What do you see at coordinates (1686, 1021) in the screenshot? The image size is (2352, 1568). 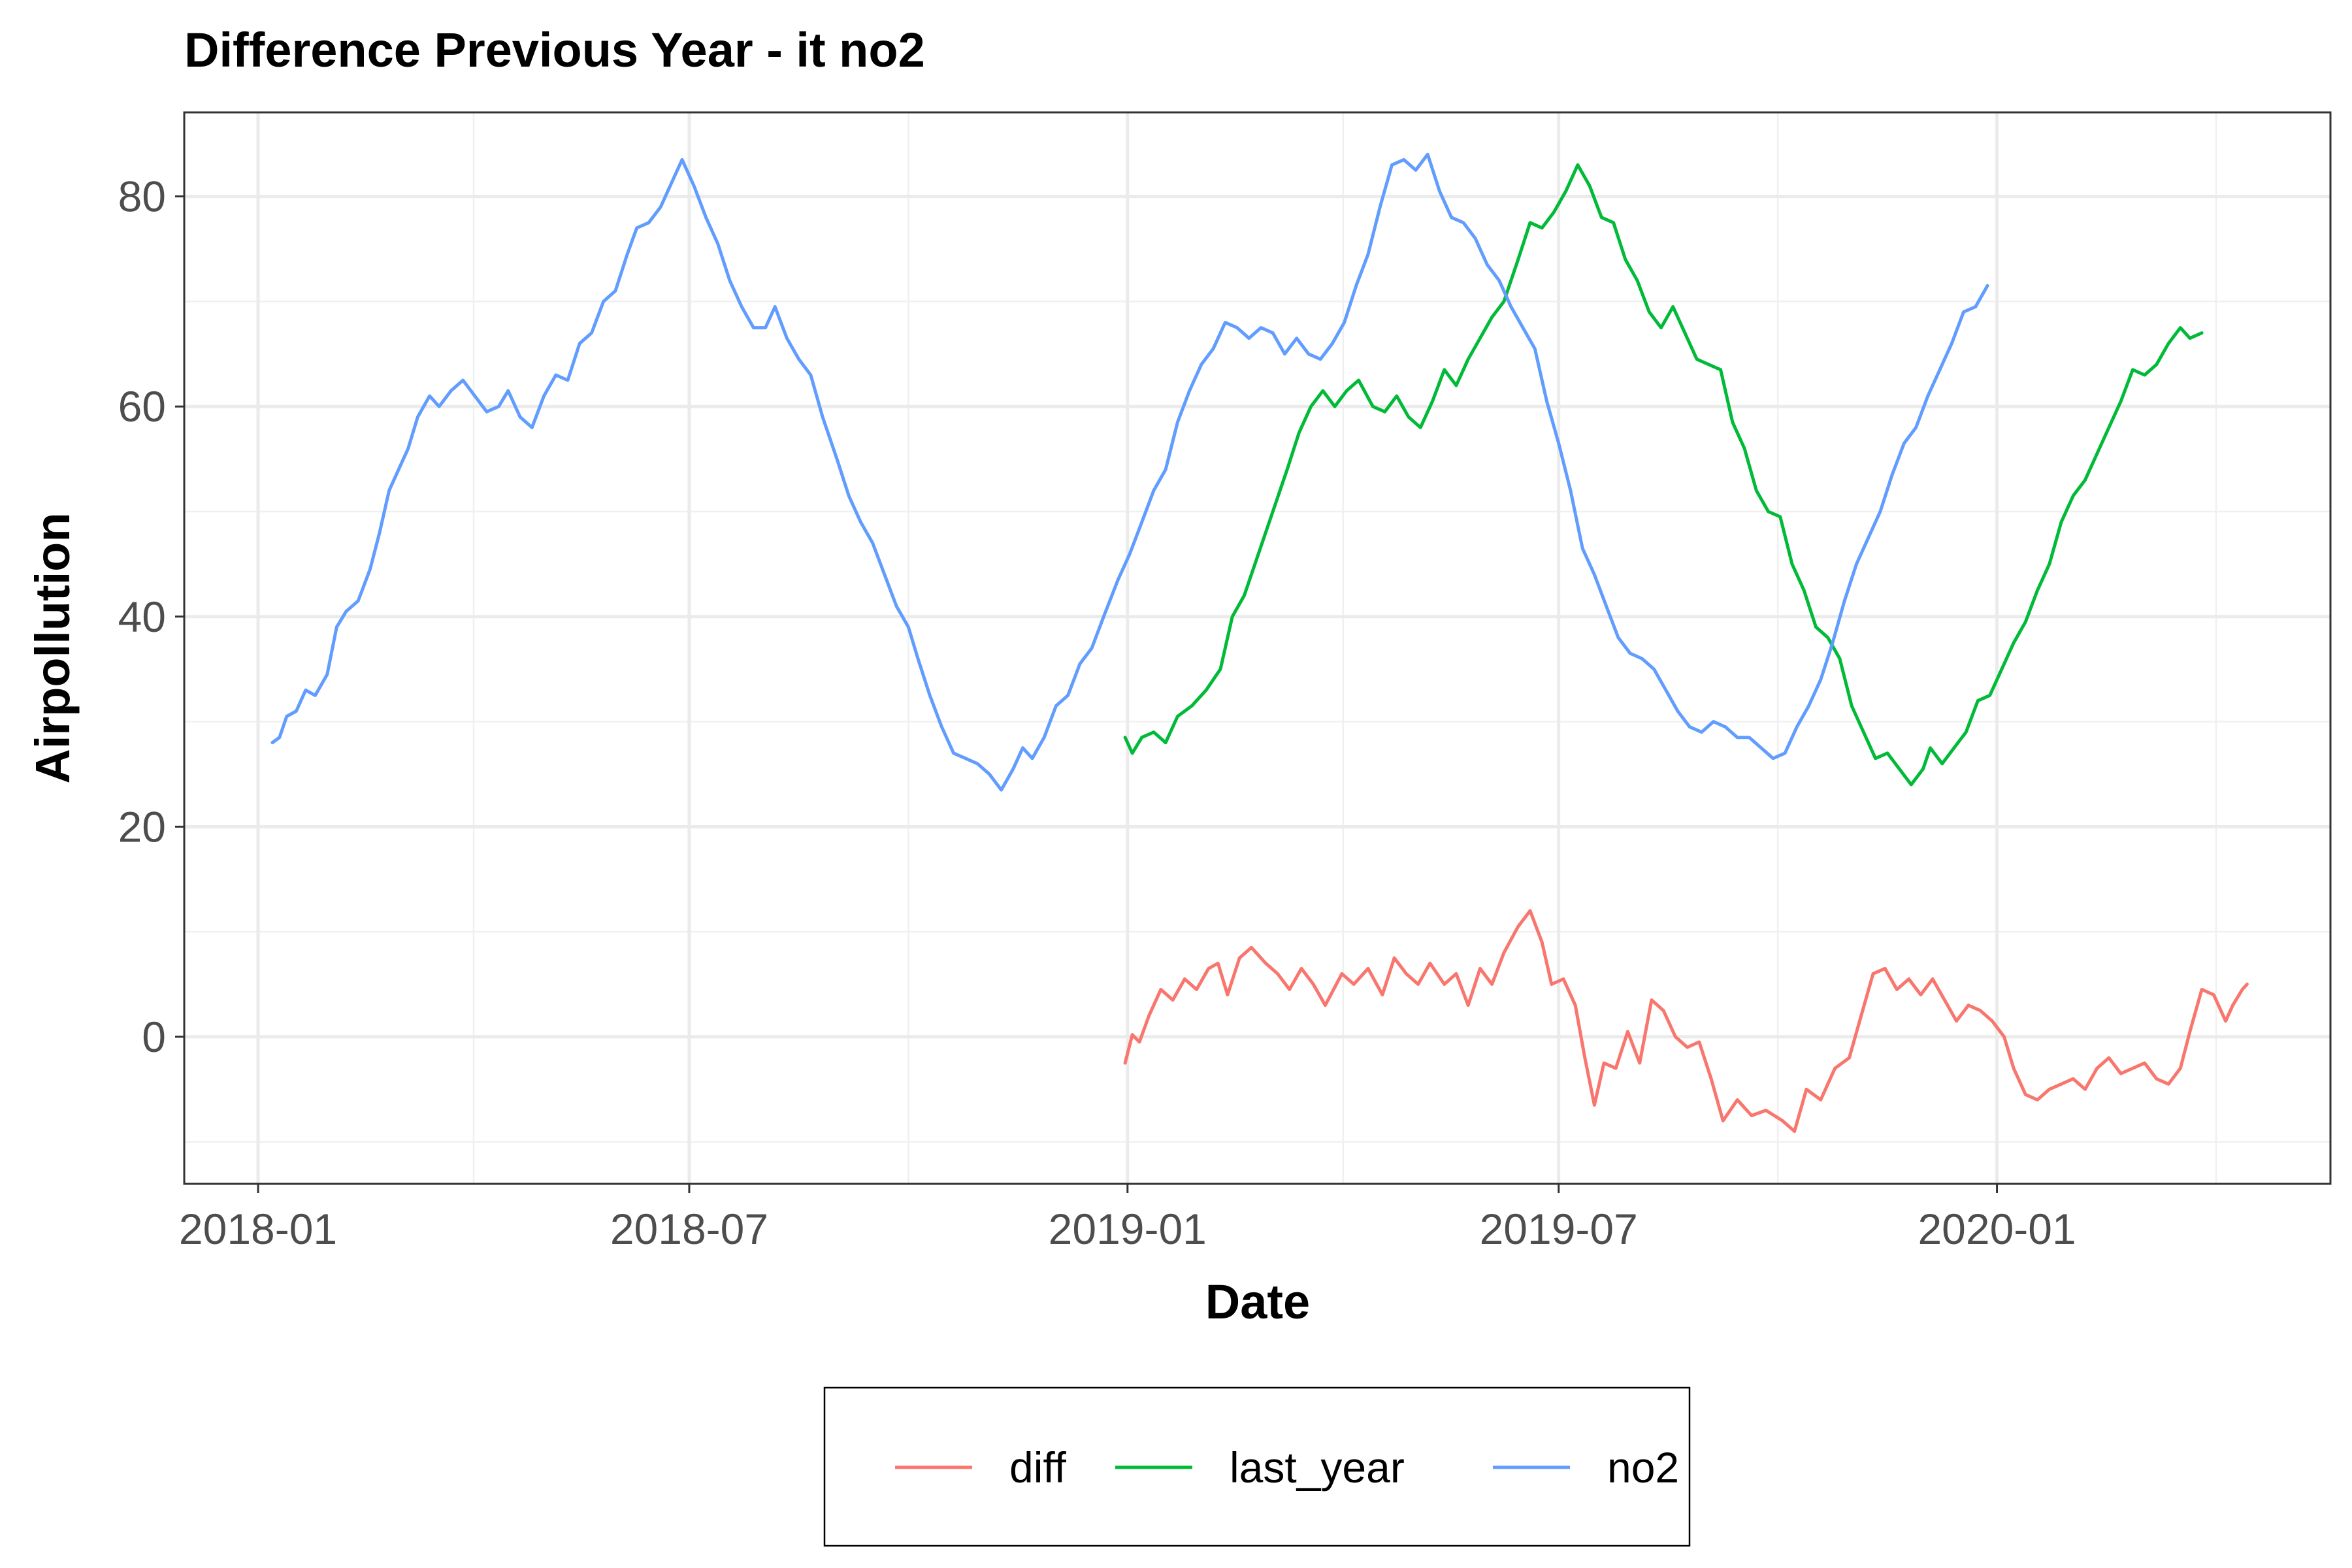 I see `series-line-diff` at bounding box center [1686, 1021].